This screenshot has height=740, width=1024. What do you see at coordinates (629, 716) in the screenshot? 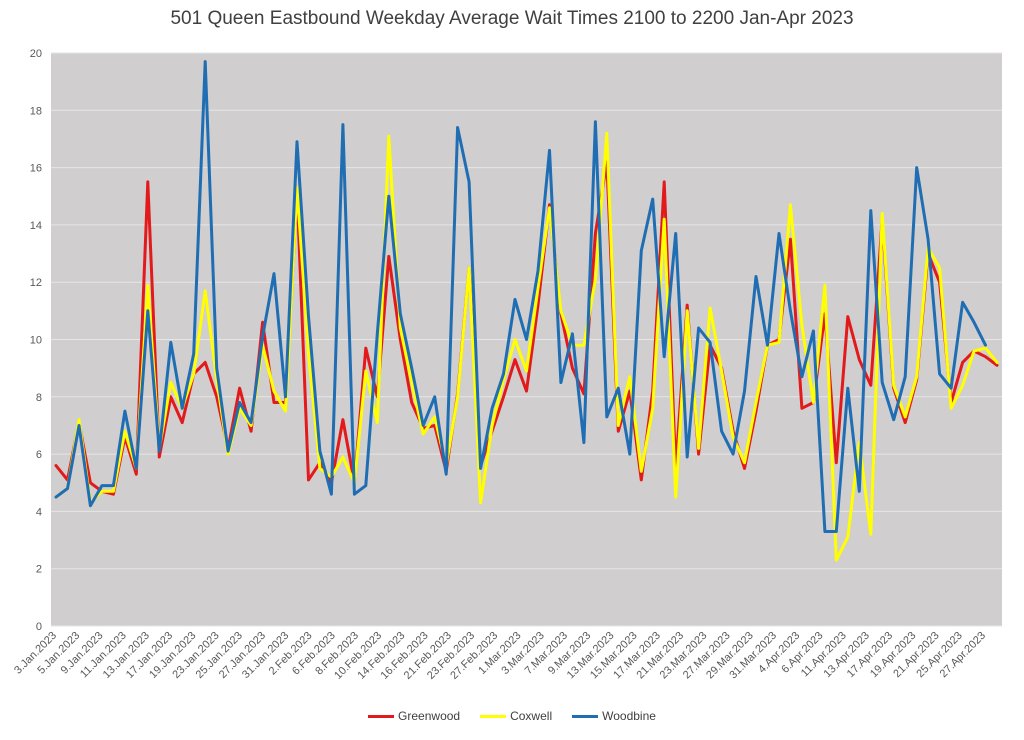
I see `legend-label-series-3: Woodbine` at bounding box center [629, 716].